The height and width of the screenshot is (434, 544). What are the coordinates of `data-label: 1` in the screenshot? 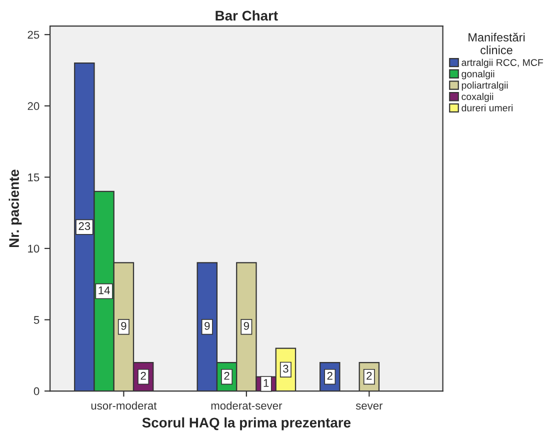 It's located at (266, 383).